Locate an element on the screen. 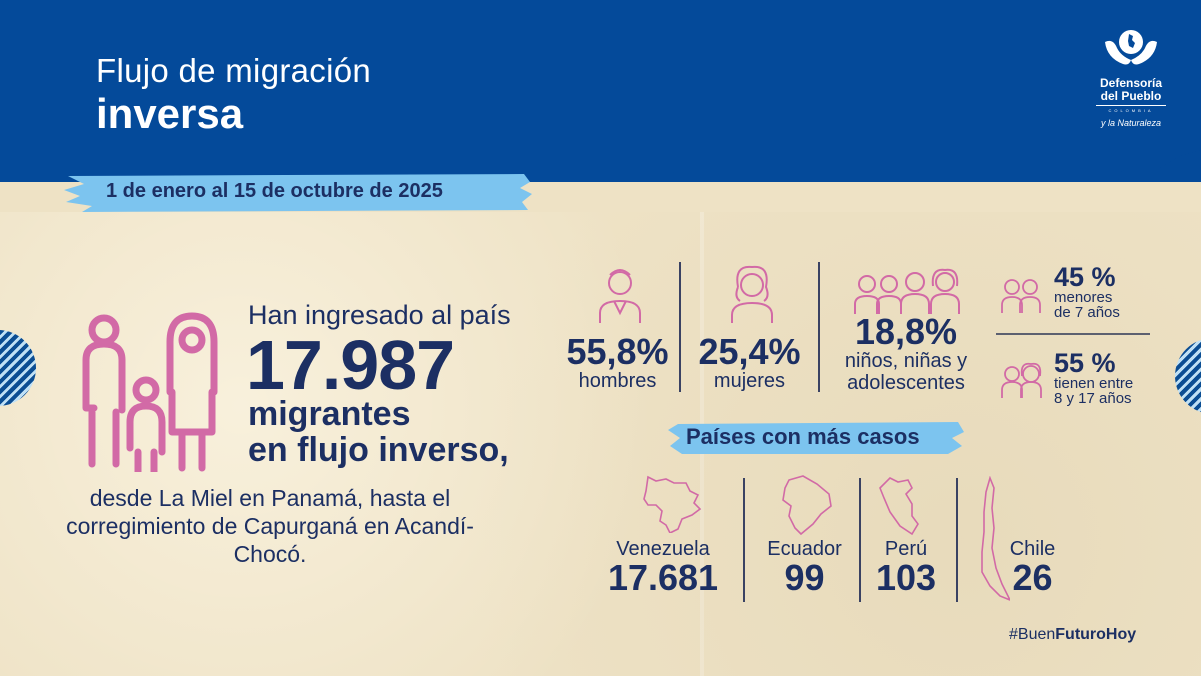 The height and width of the screenshot is (676, 1201). countries-brush-strip is located at coordinates (816, 438).